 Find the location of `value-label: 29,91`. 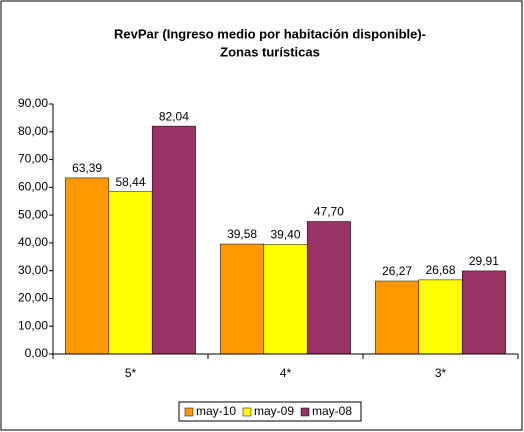

value-label: 29,91 is located at coordinates (484, 261).